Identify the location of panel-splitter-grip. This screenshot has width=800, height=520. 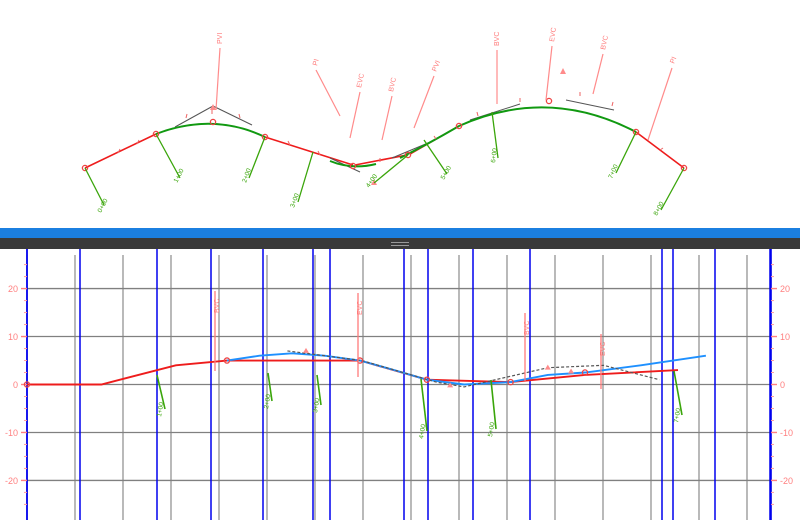
(400, 244).